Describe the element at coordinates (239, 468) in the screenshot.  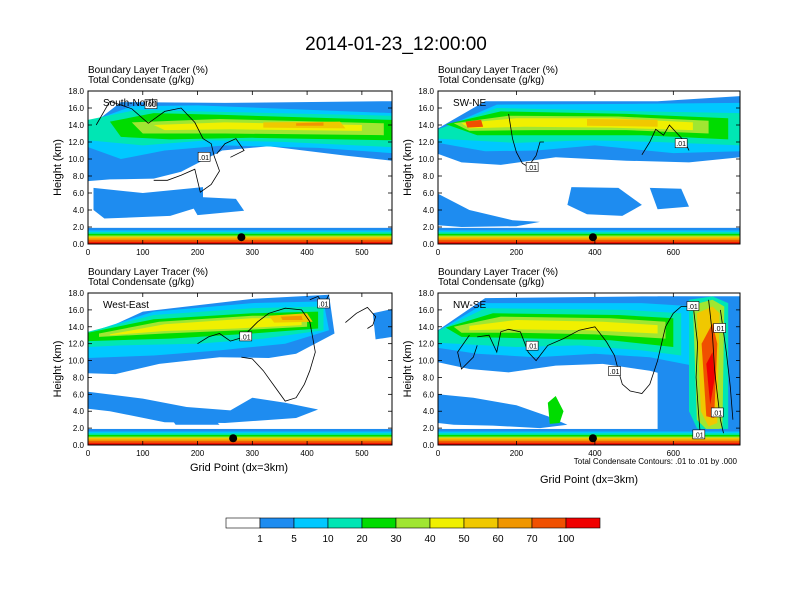
I see `x-axis-title-left: Grid Point (dx=3km)` at that location.